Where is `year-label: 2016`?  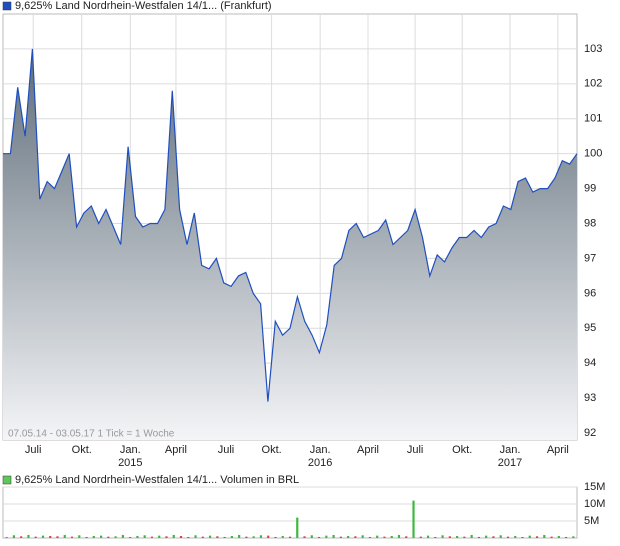
year-label: 2016 is located at coordinates (320, 463).